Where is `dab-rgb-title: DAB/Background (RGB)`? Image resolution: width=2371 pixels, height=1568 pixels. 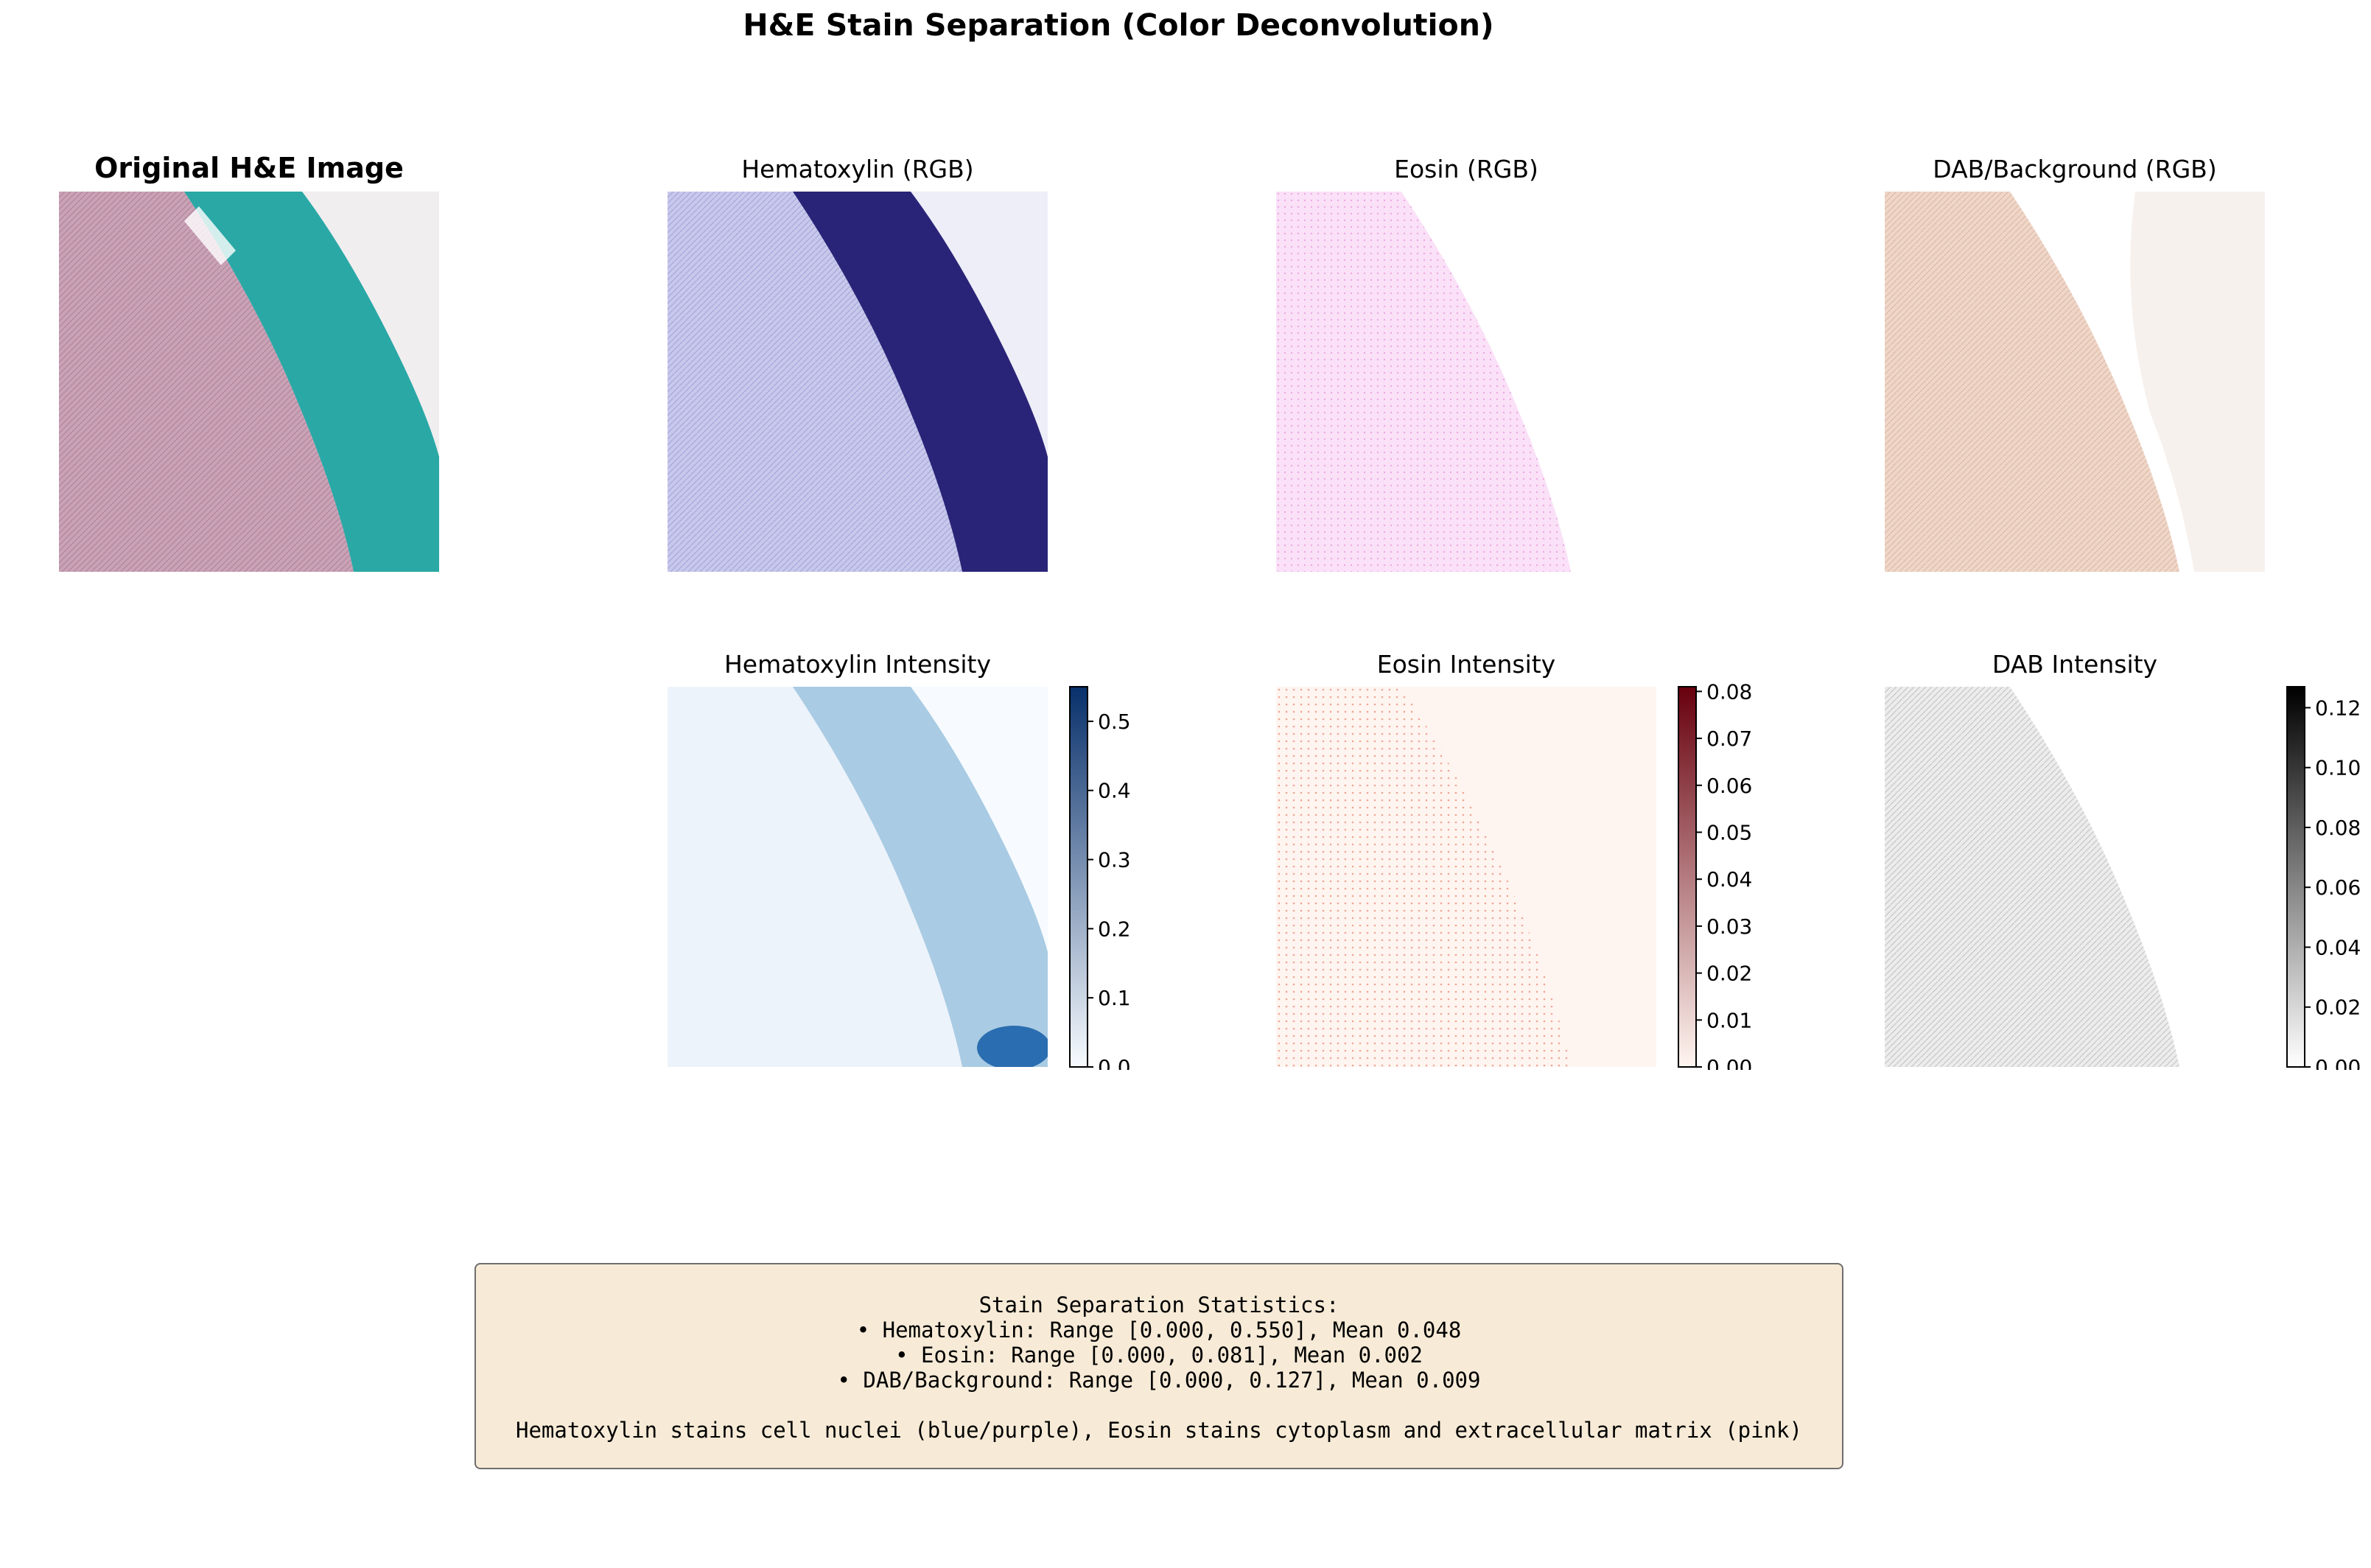
dab-rgb-title: DAB/Background (RGB) is located at coordinates (2075, 169).